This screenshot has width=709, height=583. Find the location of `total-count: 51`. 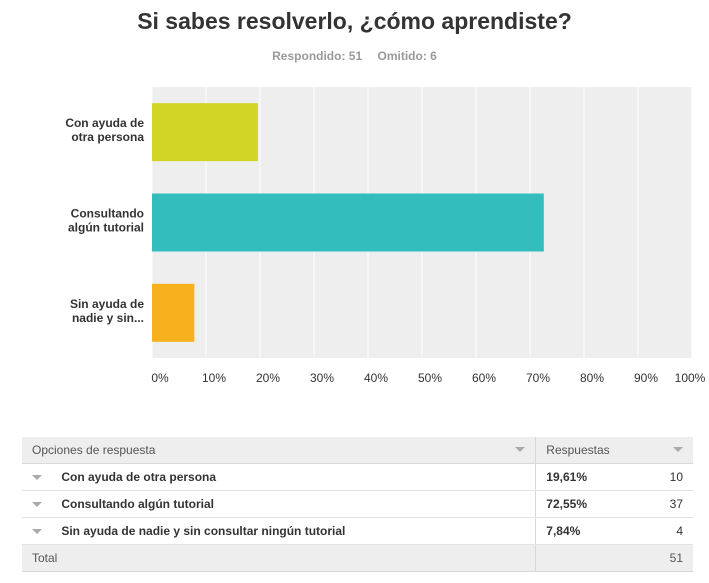

total-count: 51 is located at coordinates (664, 558).